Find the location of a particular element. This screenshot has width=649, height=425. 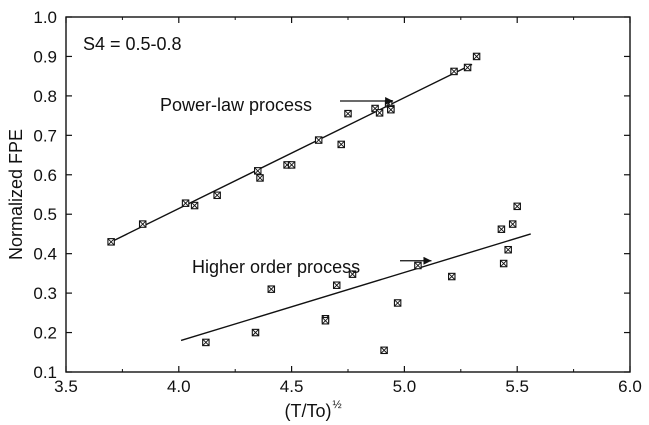

y-tick-label: 0.1 is located at coordinates (45, 372).